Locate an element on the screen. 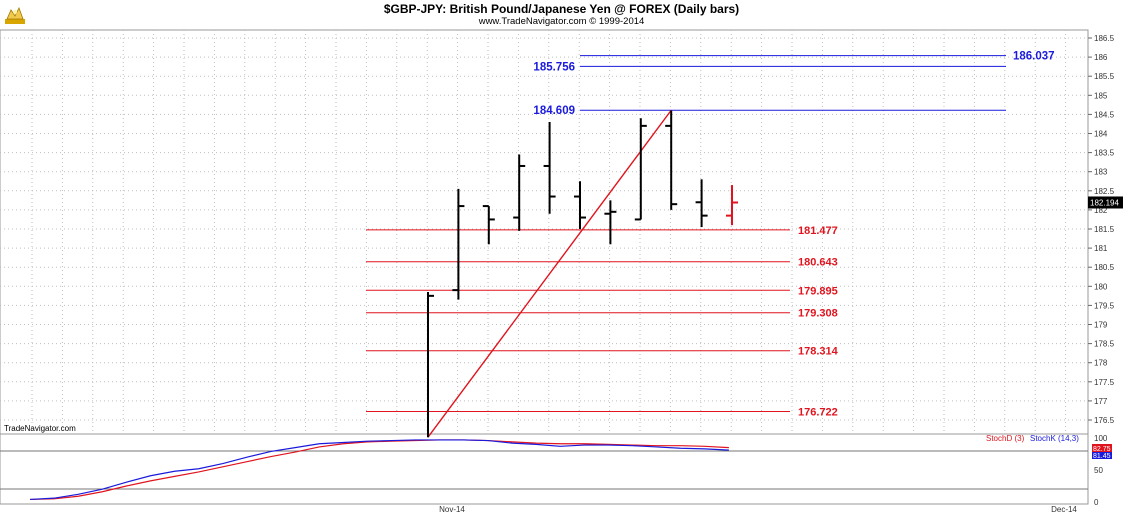 This screenshot has width=1123, height=517. y-axis-tick-label: 184 is located at coordinates (1101, 134).